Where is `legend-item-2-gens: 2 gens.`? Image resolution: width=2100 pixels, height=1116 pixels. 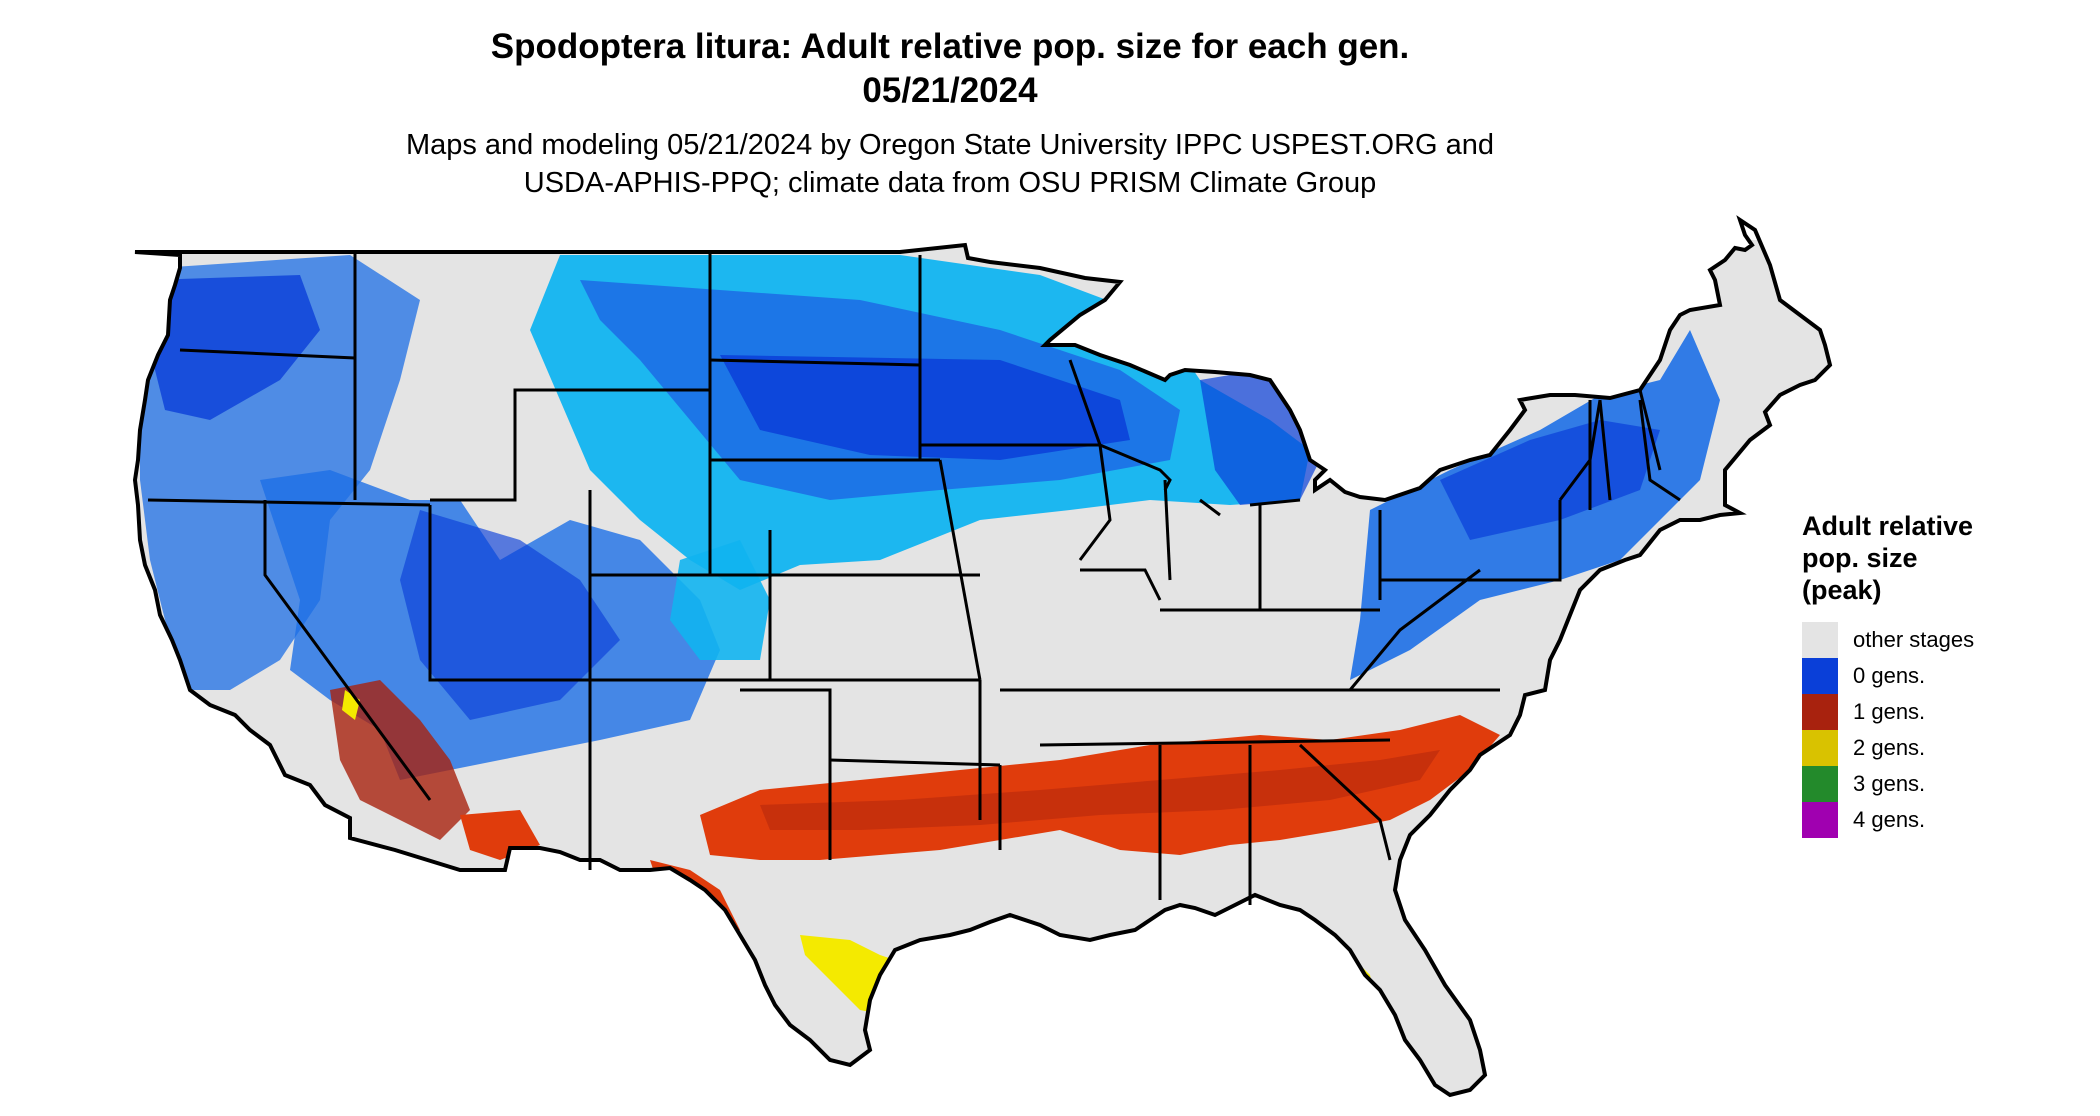 legend-item-2-gens: 2 gens. is located at coordinates (1947, 748).